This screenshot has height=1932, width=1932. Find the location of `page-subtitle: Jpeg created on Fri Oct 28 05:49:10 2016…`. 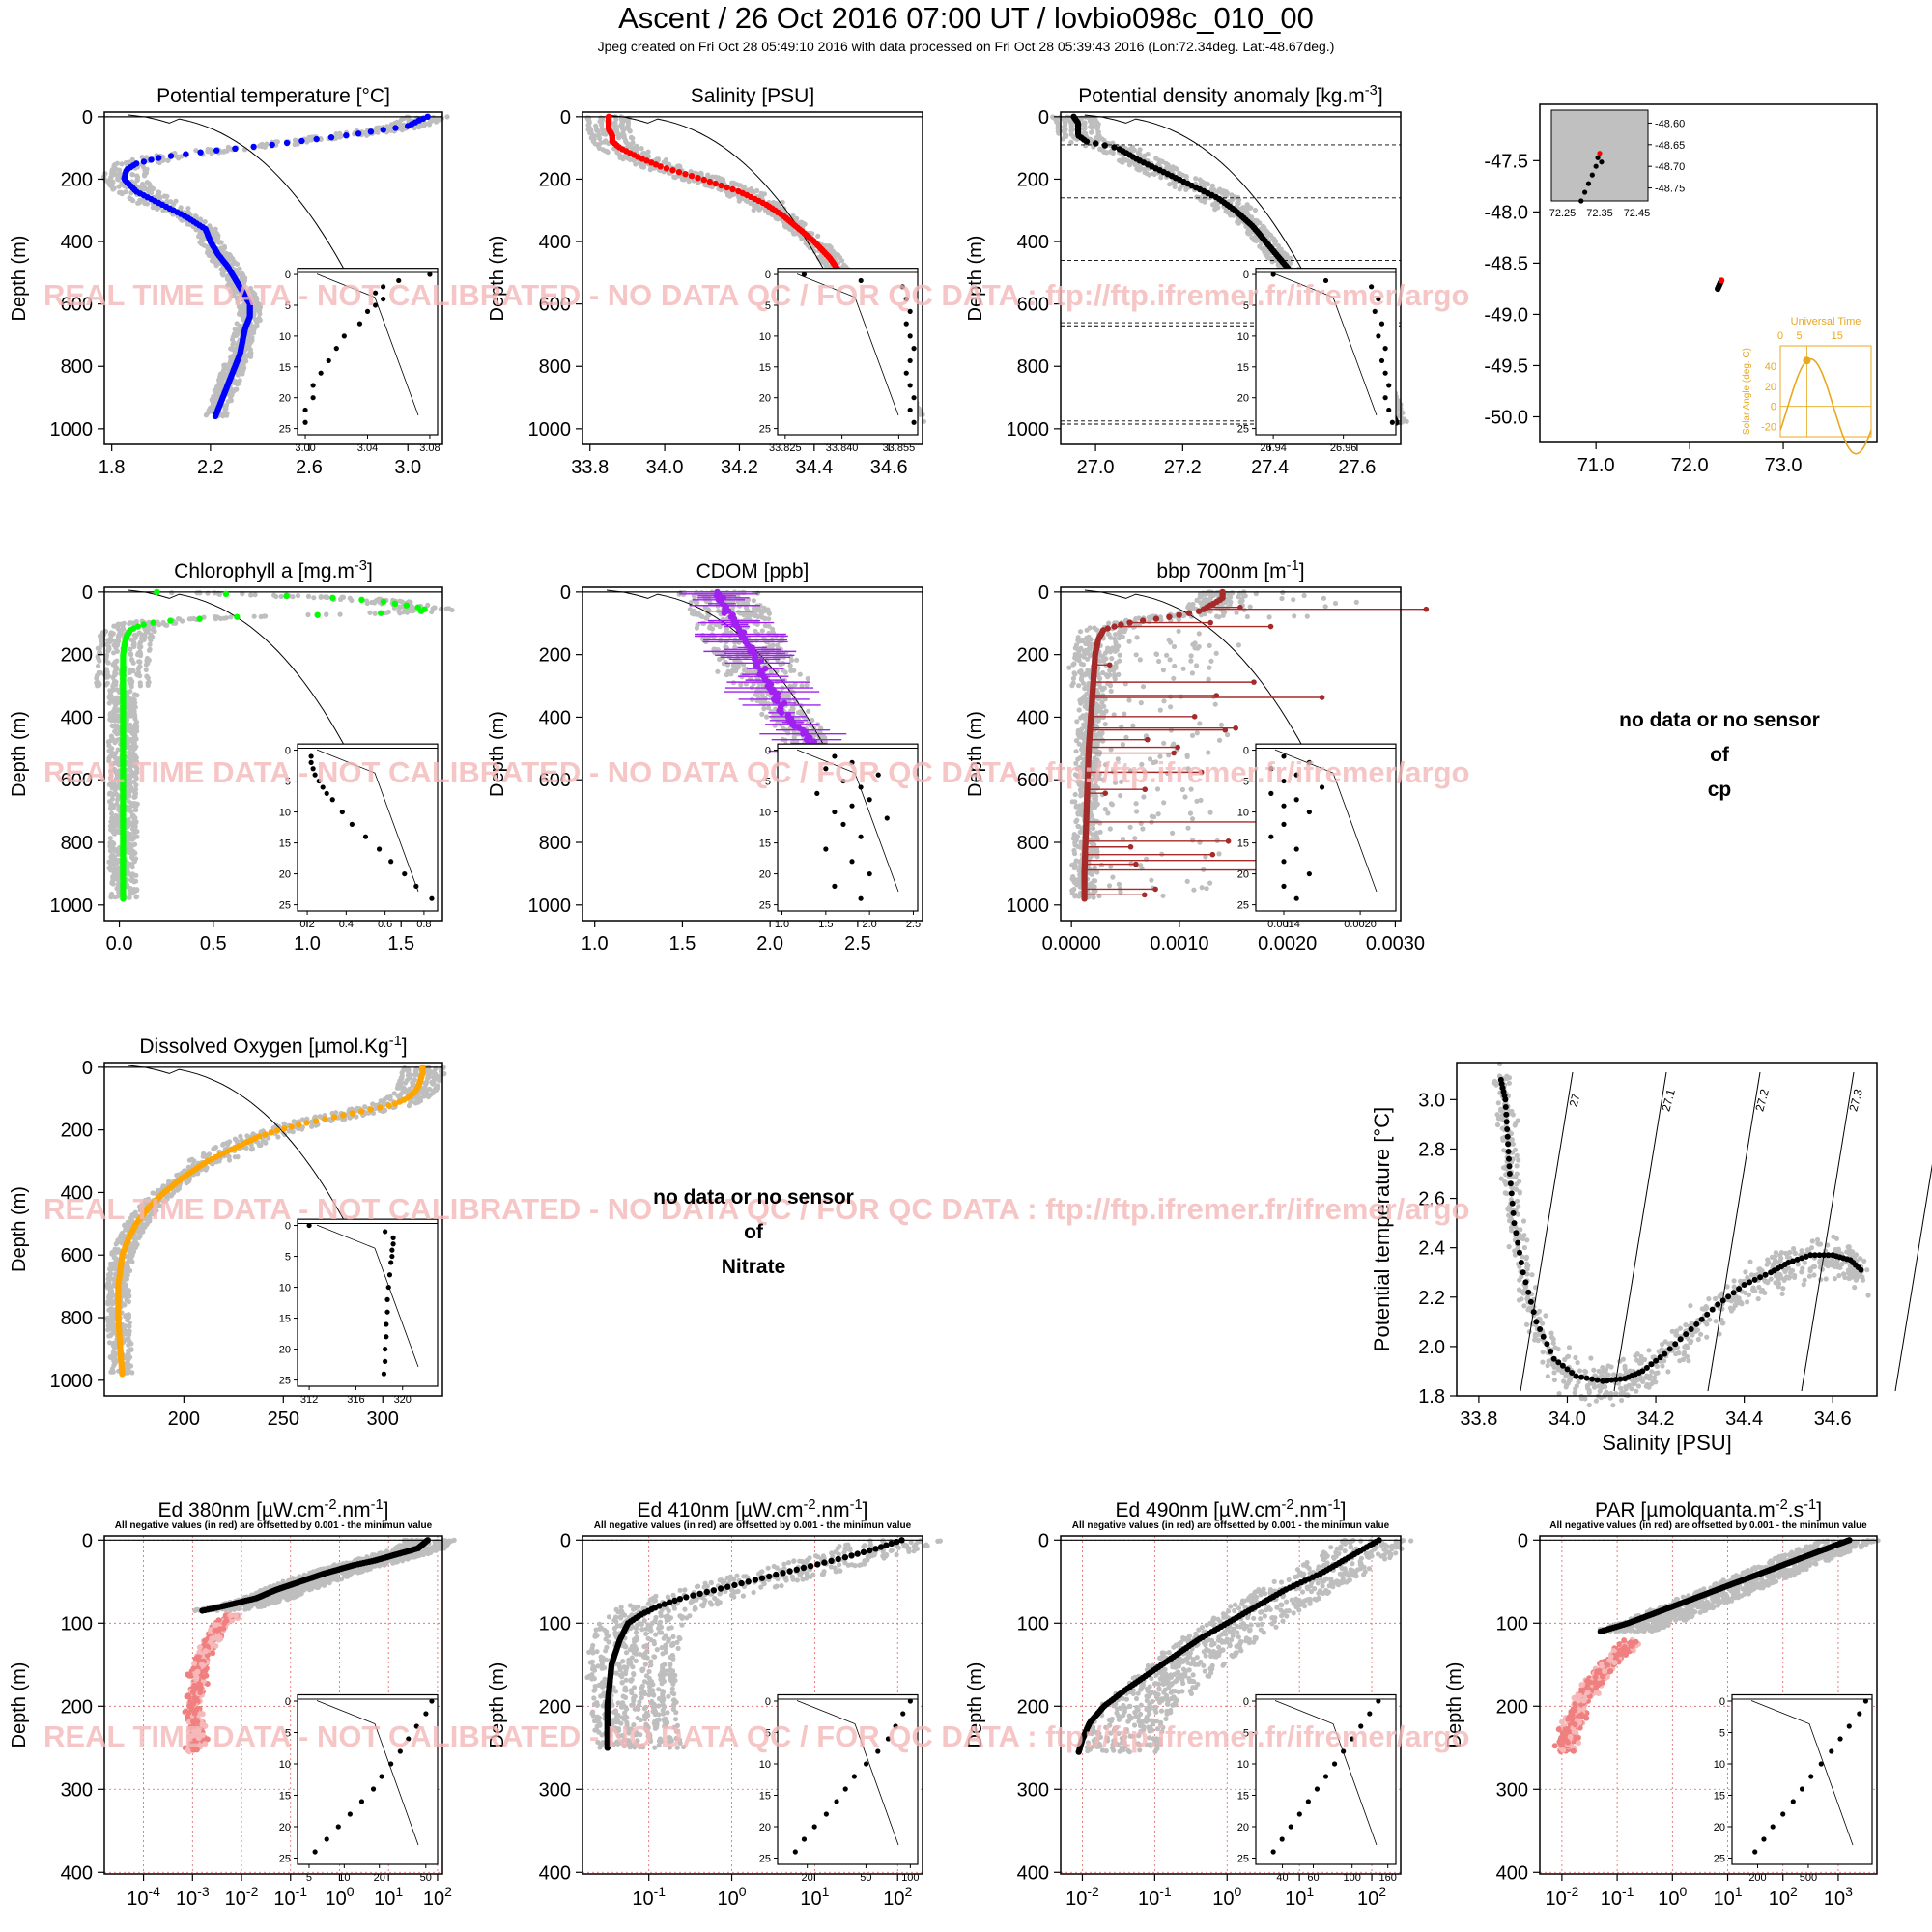

page-subtitle: Jpeg created on Fri Oct 28 05:49:10 2016… is located at coordinates (966, 46).